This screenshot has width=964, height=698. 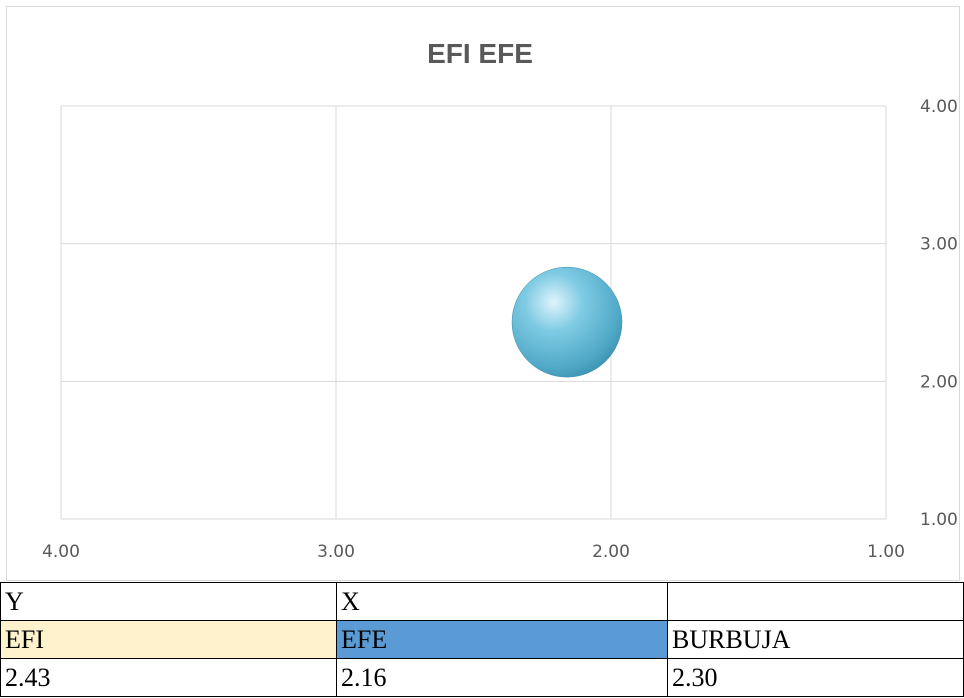 I want to click on table-cell, so click(x=816, y=602).